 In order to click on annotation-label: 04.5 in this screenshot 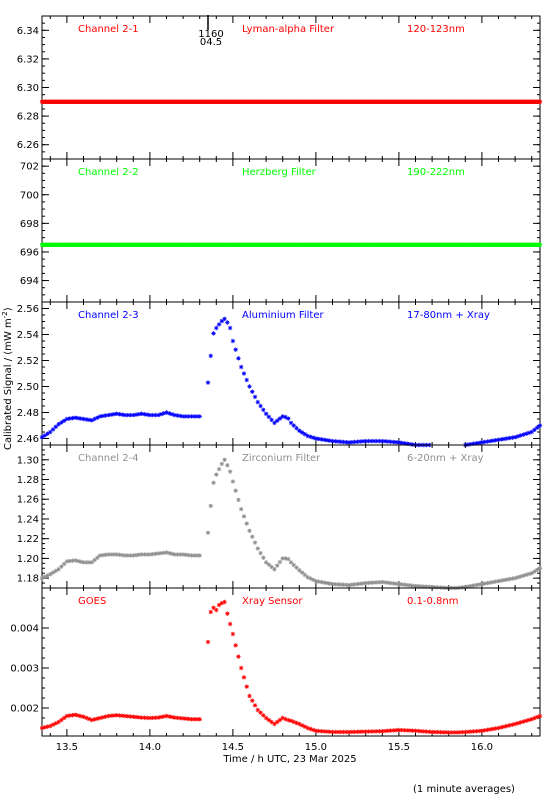, I will do `click(211, 42)`.